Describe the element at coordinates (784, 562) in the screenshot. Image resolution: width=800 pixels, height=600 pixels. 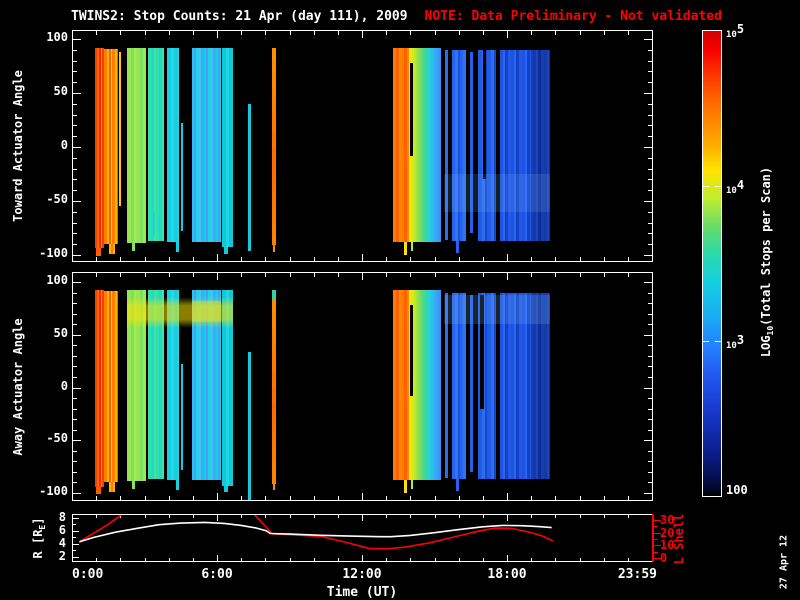
I see `date-stamp: 27 Apr 12` at that location.